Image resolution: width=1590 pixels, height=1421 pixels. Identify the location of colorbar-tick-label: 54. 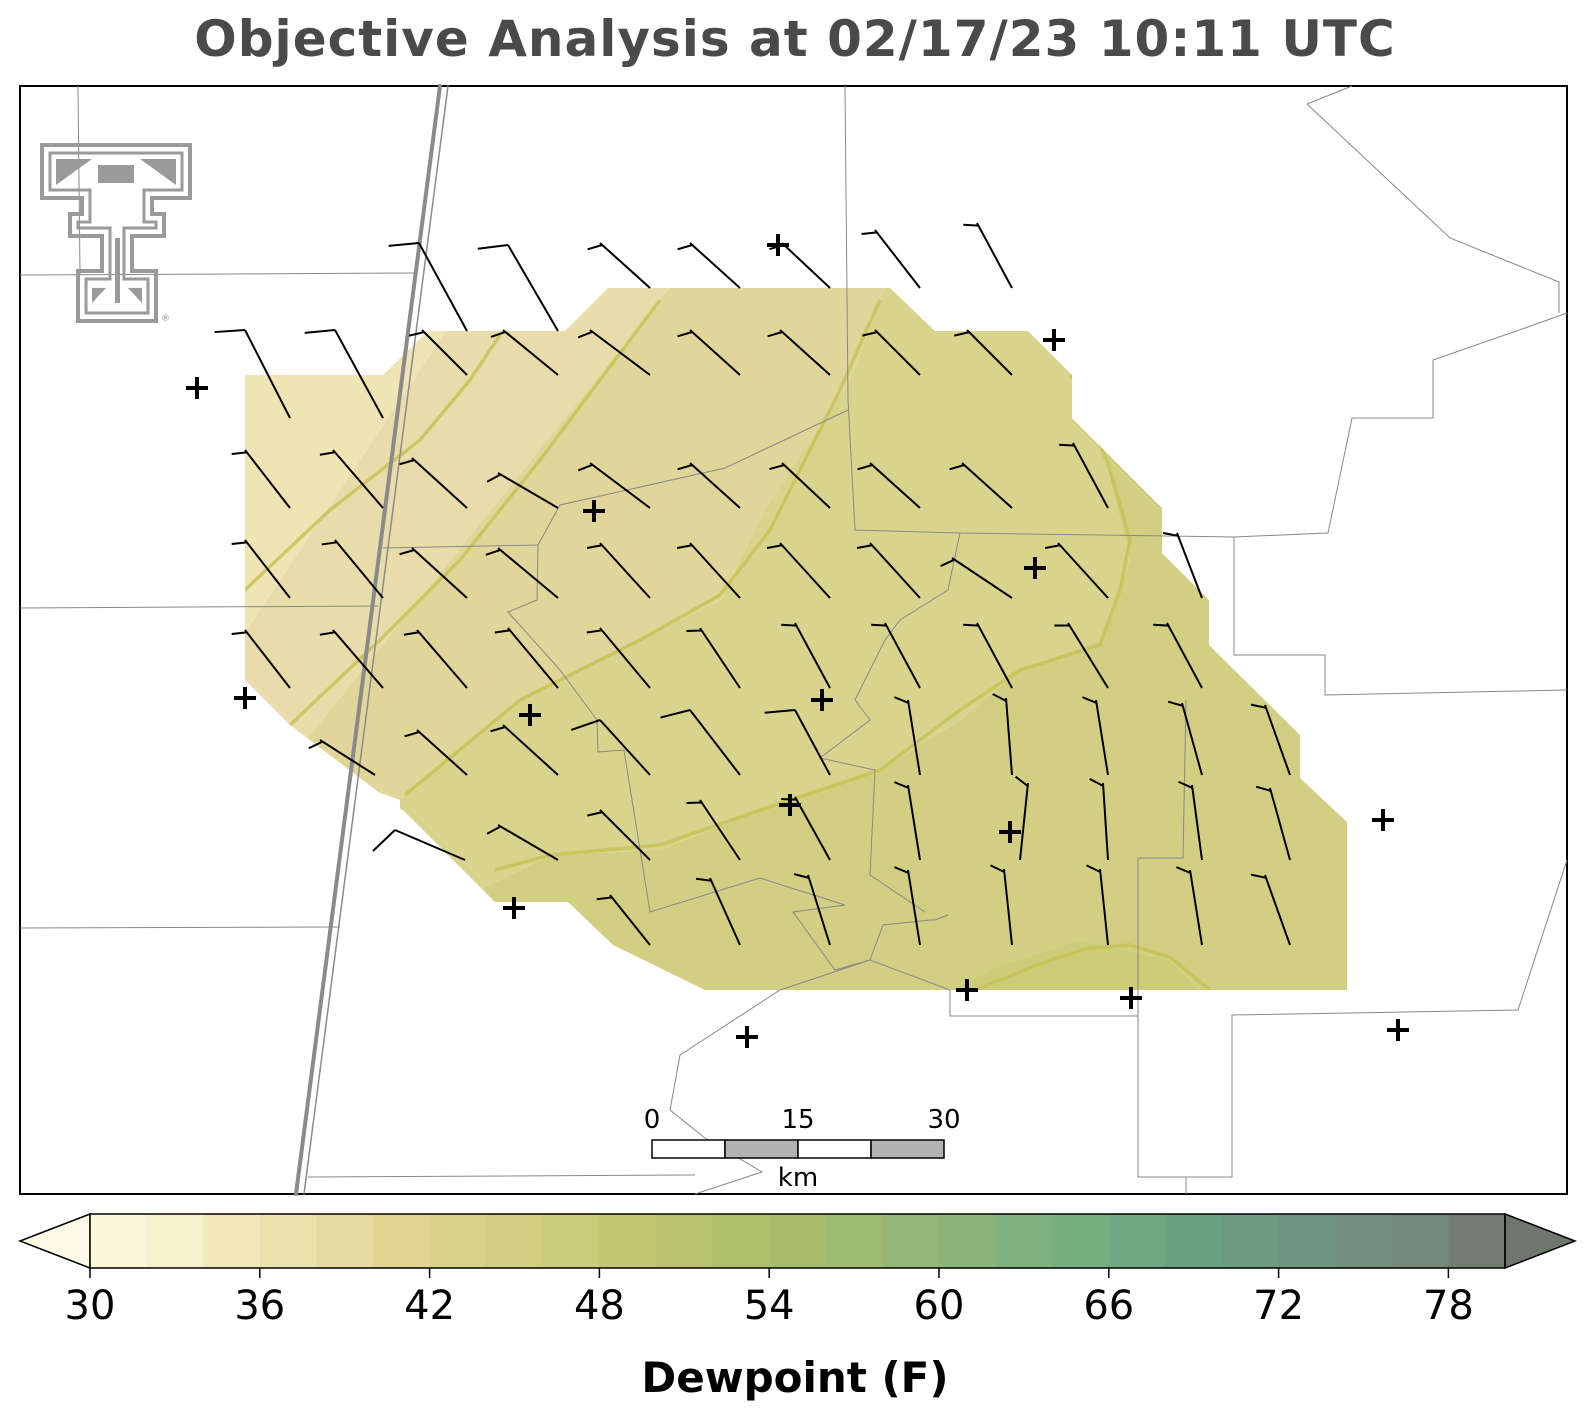
(769, 1306).